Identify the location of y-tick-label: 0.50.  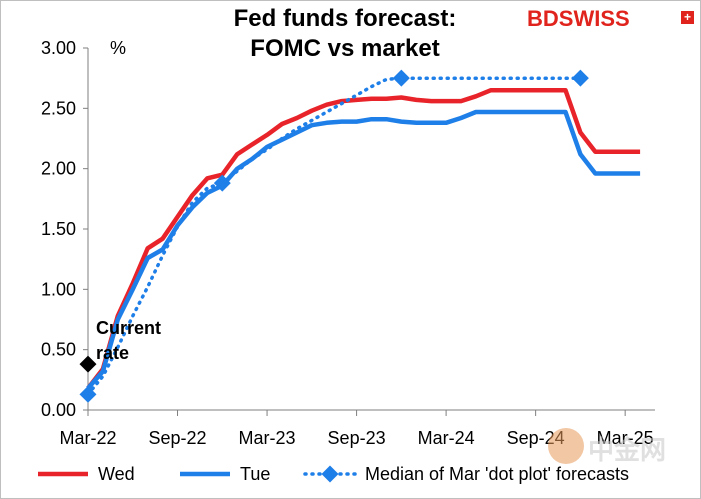
(58, 350).